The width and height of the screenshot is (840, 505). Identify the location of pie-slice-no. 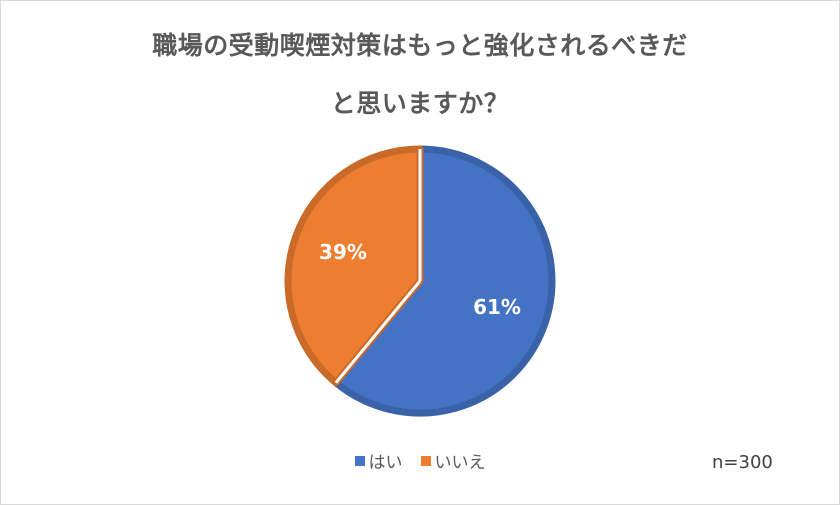
(354, 266).